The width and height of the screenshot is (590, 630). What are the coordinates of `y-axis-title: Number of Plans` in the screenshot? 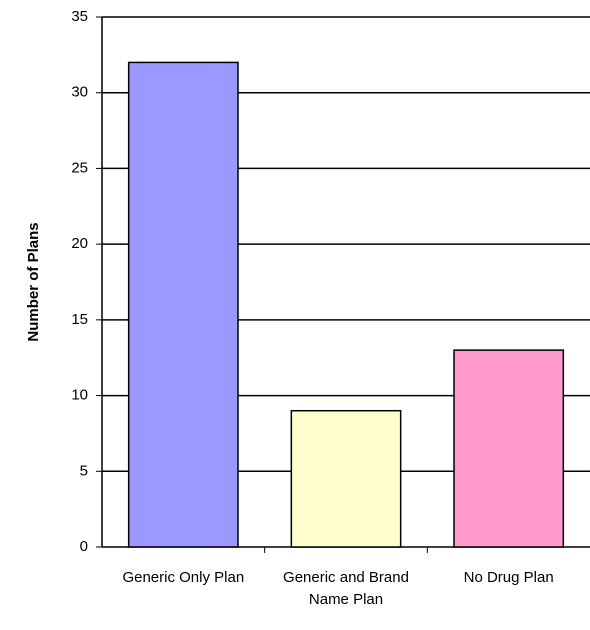 It's located at (33, 281).